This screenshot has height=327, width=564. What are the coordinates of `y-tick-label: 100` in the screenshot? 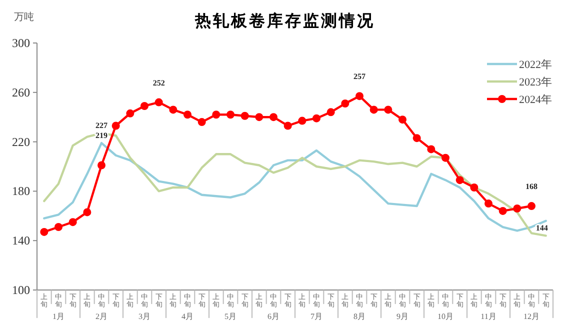 It's located at (21, 290).